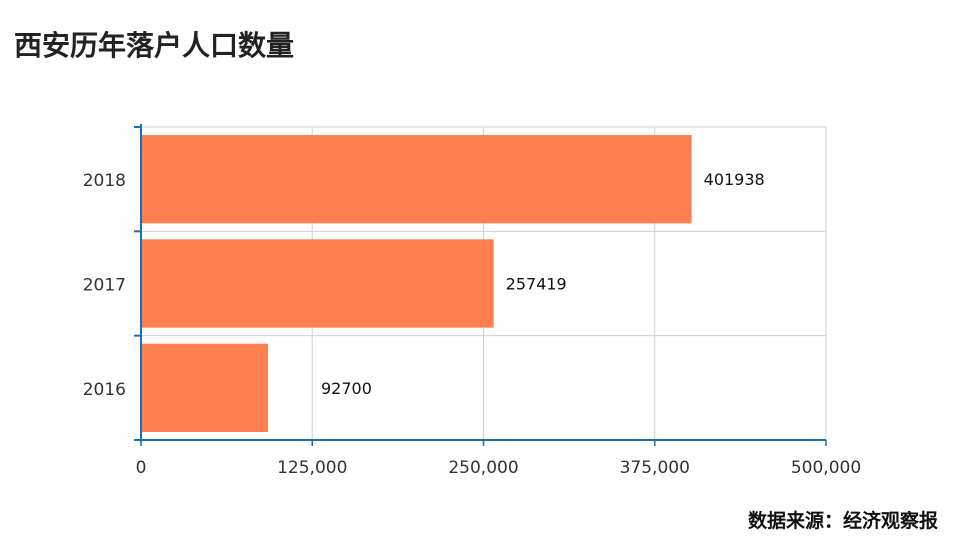 The height and width of the screenshot is (540, 960). Describe the element at coordinates (154, 45) in the screenshot. I see `chart-title: 西安历年落户人口数量` at that location.